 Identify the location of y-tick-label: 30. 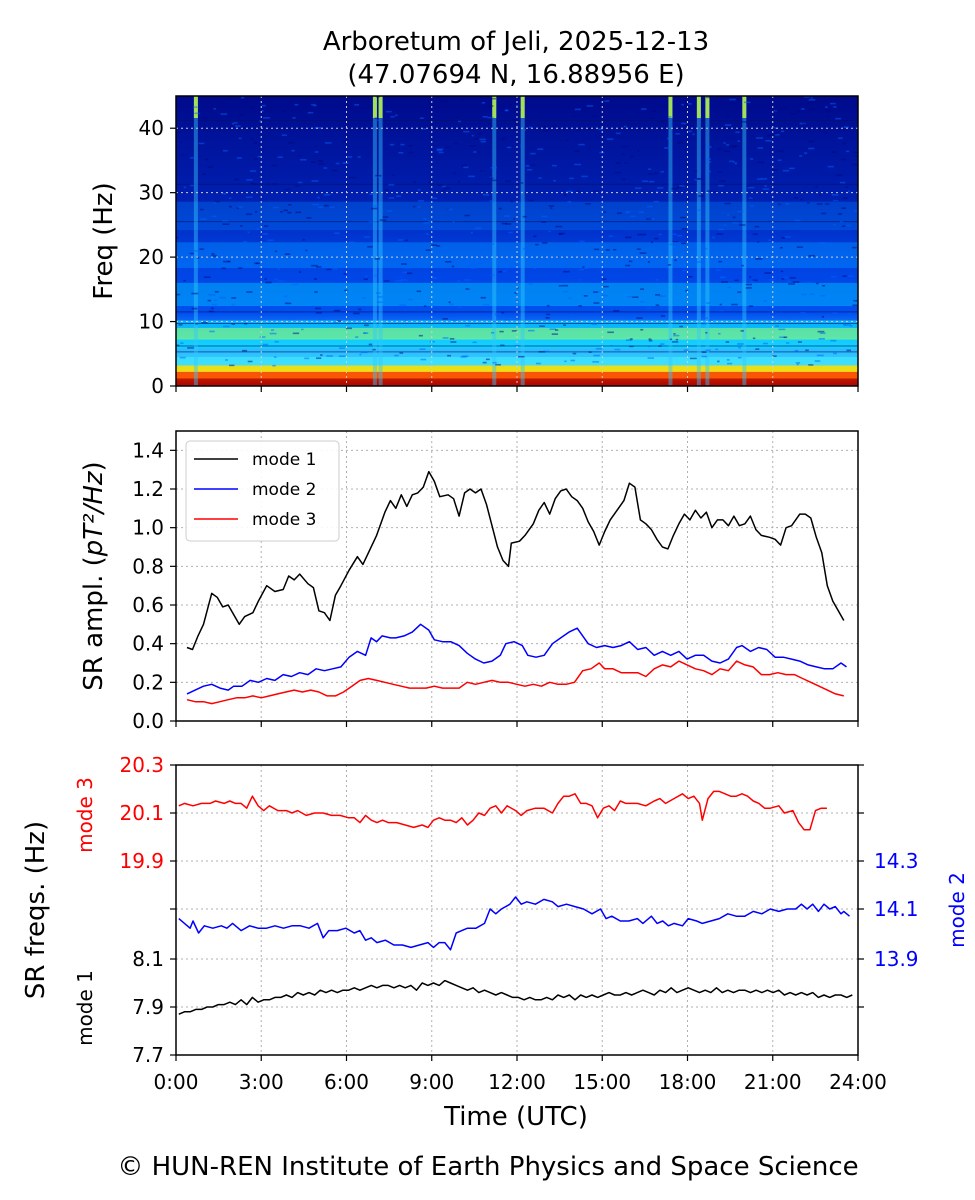
(151, 193).